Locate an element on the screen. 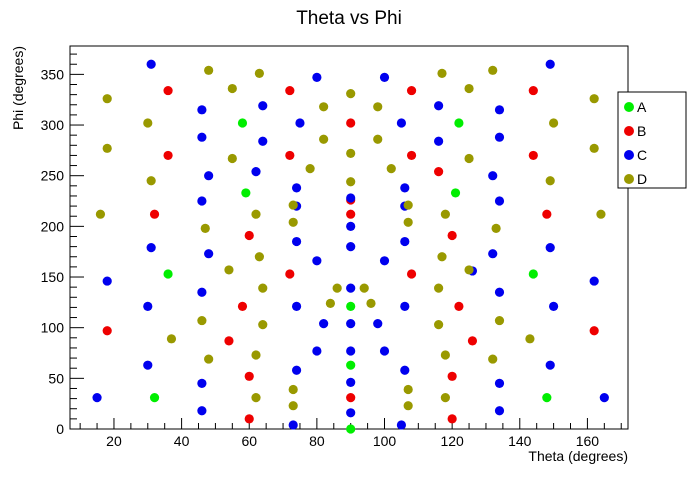 The width and height of the screenshot is (698, 481). x-tick-label: 120 is located at coordinates (452, 441).